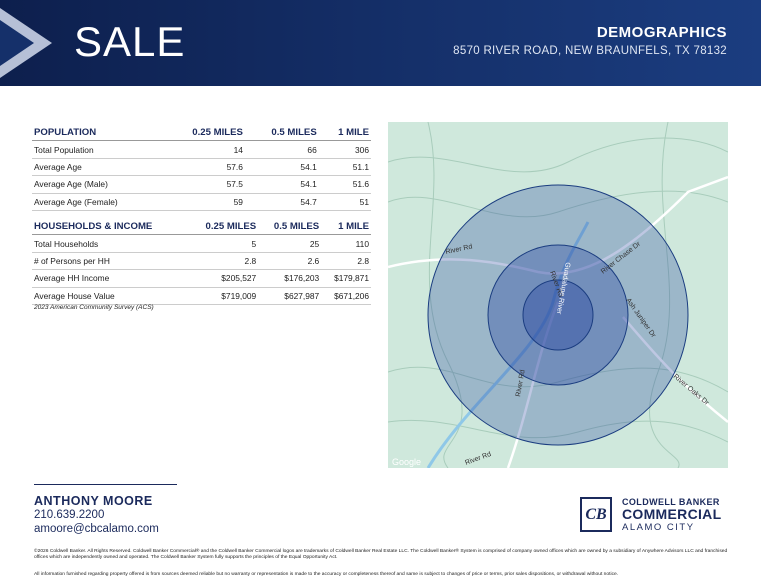 The image size is (761, 588). Describe the element at coordinates (671, 502) in the screenshot. I see `logo-text: COLDWELL BANKER` at that location.